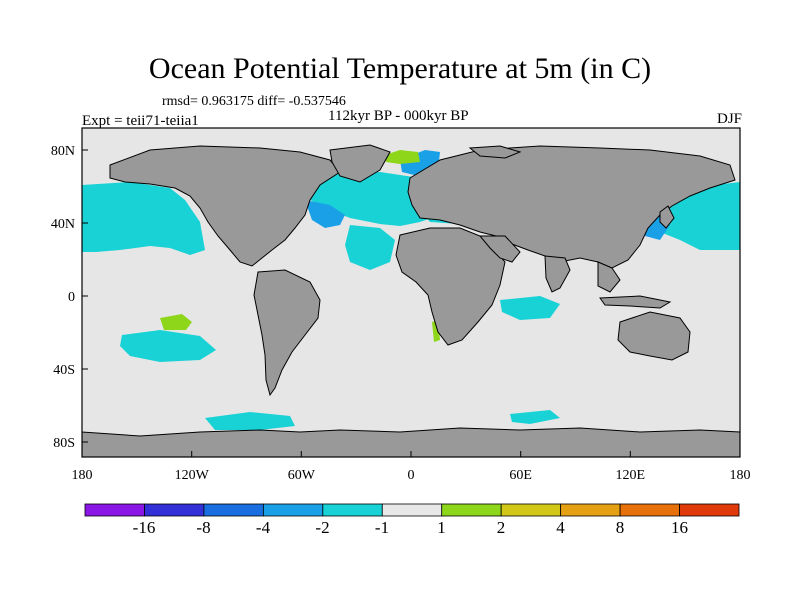  What do you see at coordinates (631, 475) in the screenshot?
I see `x-tick-label: 120E` at bounding box center [631, 475].